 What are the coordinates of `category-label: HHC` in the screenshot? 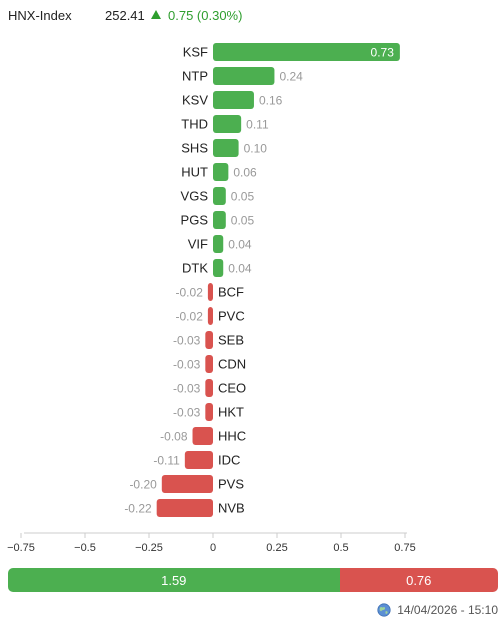 It's located at (232, 436).